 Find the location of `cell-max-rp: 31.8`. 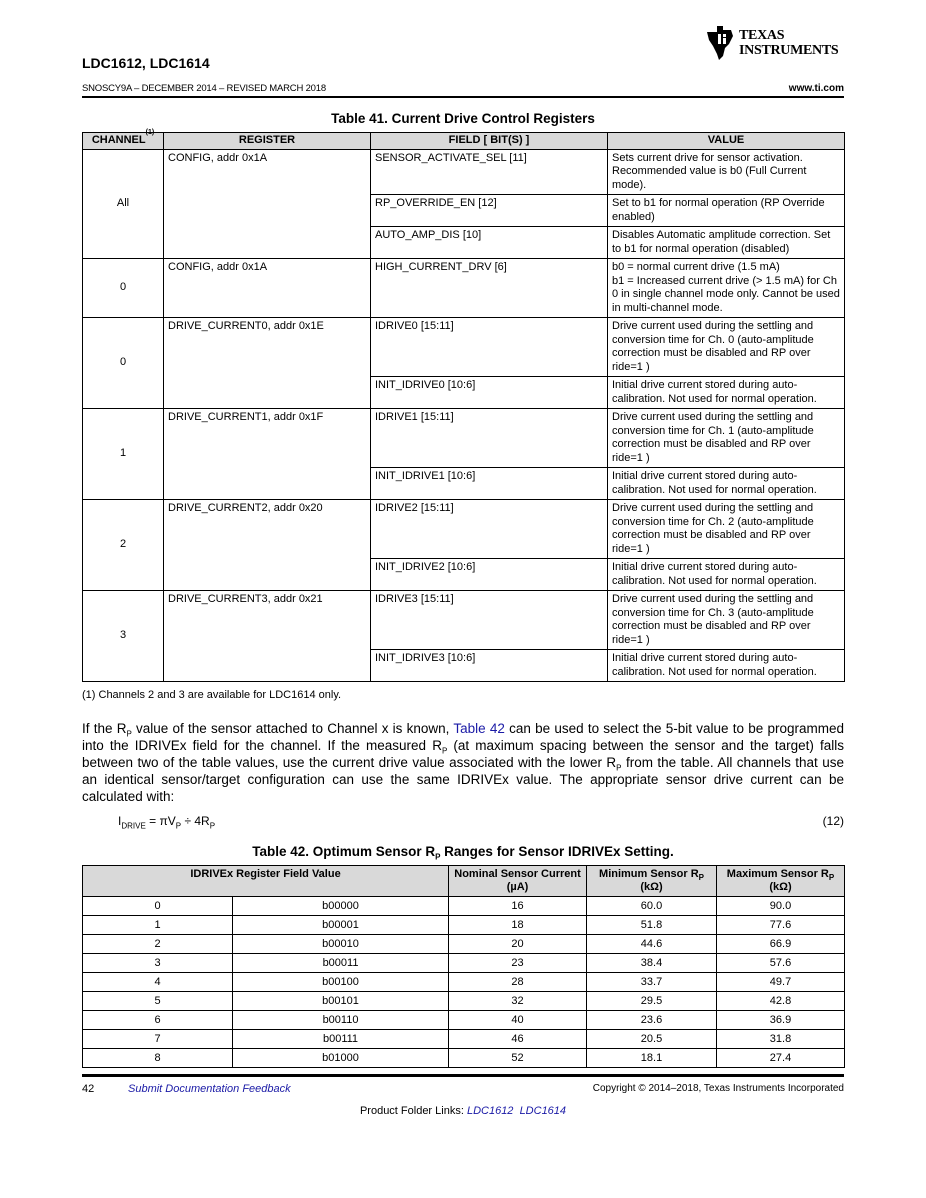

cell-max-rp: 31.8 is located at coordinates (781, 1039).